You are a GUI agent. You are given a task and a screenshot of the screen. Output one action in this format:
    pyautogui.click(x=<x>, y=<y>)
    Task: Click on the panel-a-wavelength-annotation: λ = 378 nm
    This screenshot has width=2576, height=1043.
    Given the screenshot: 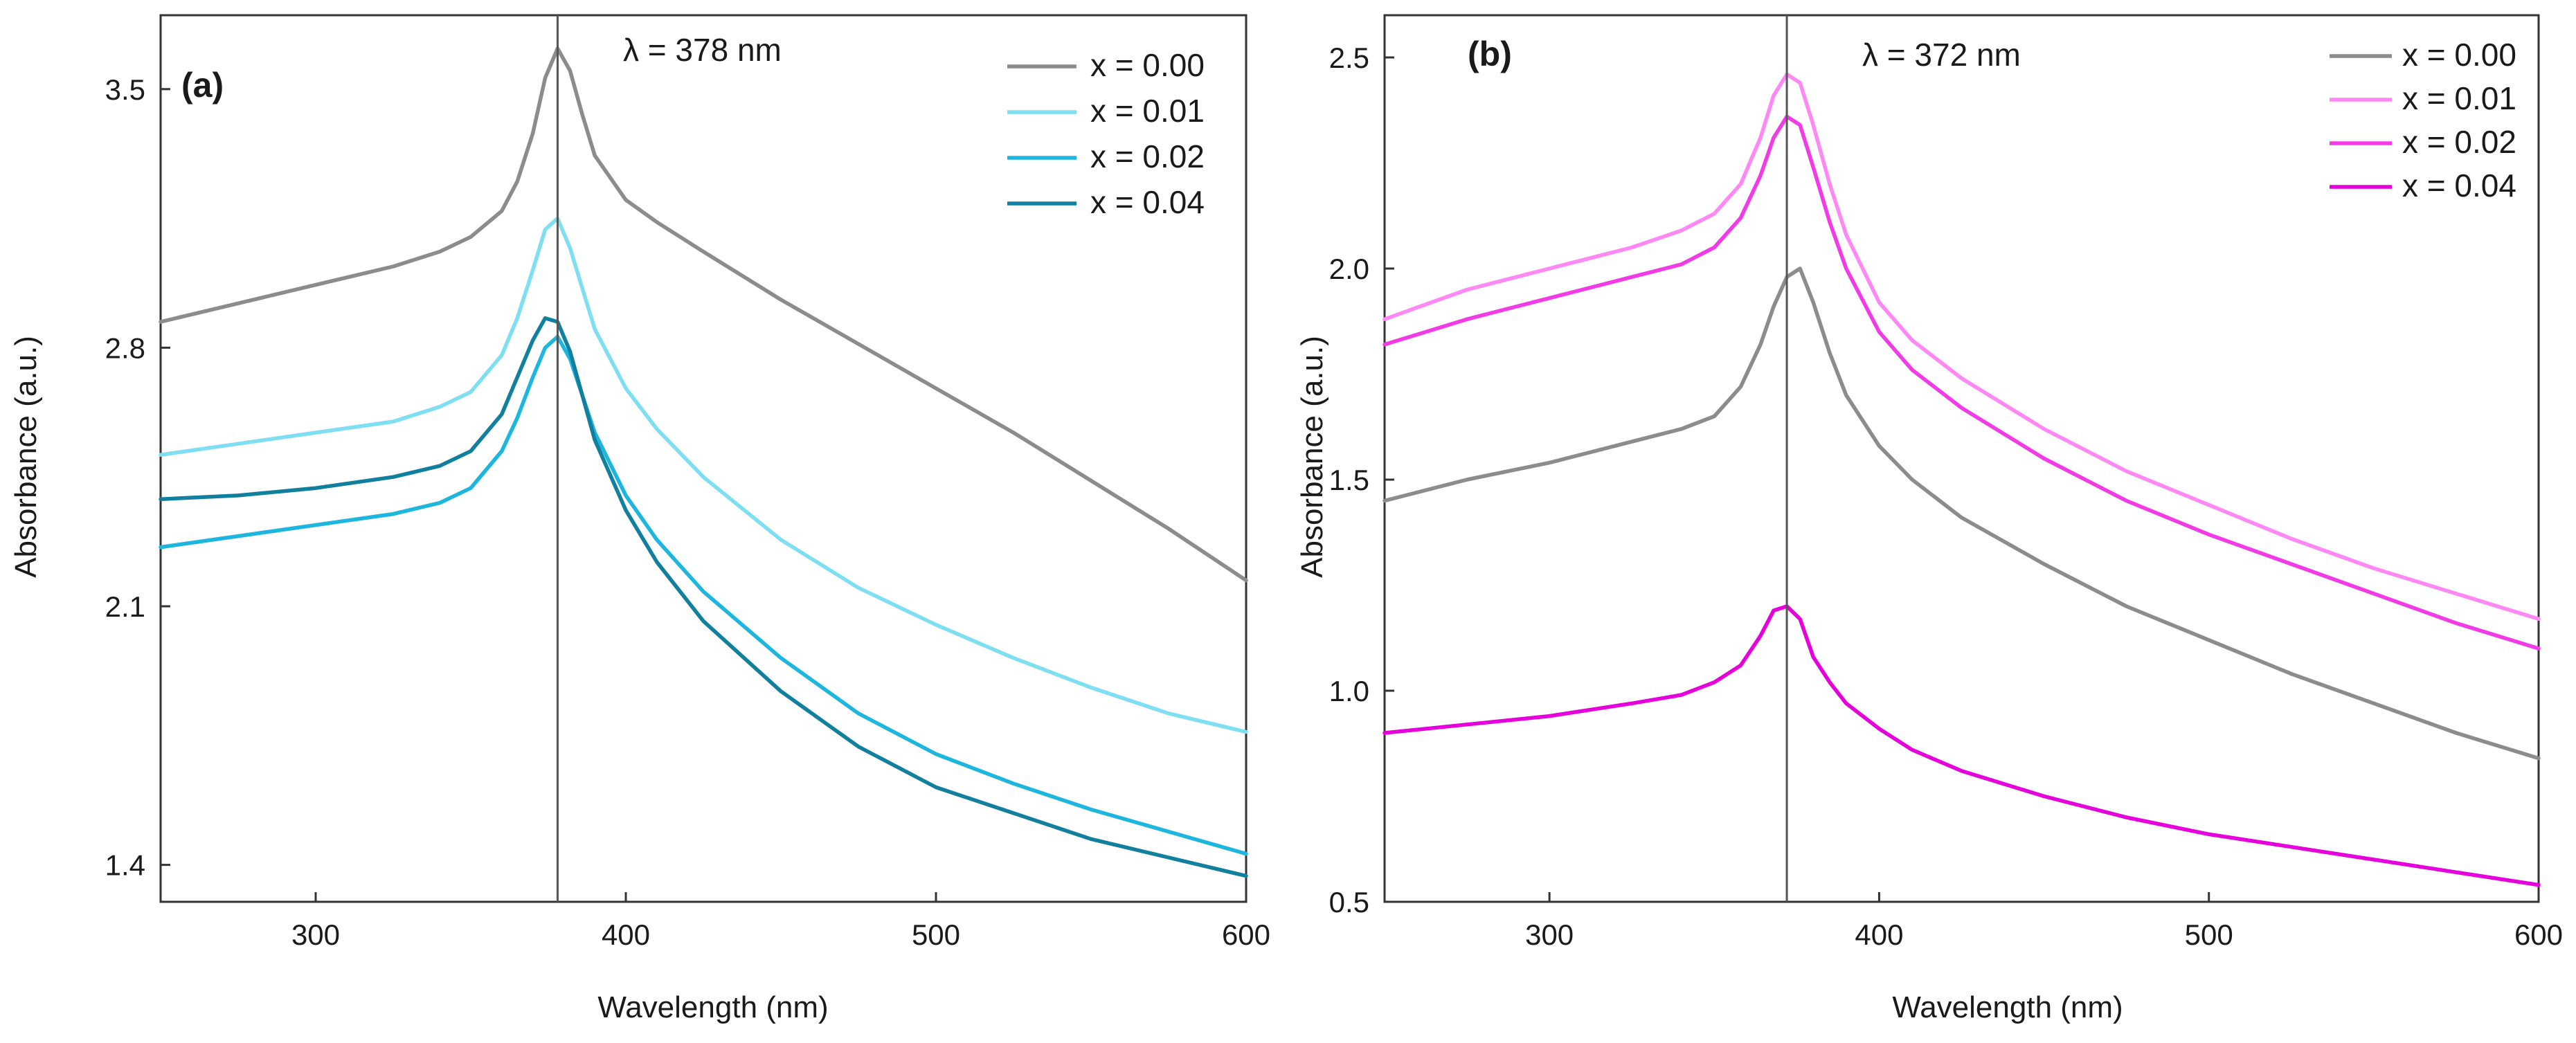 What is the action you would take?
    pyautogui.click(x=702, y=50)
    